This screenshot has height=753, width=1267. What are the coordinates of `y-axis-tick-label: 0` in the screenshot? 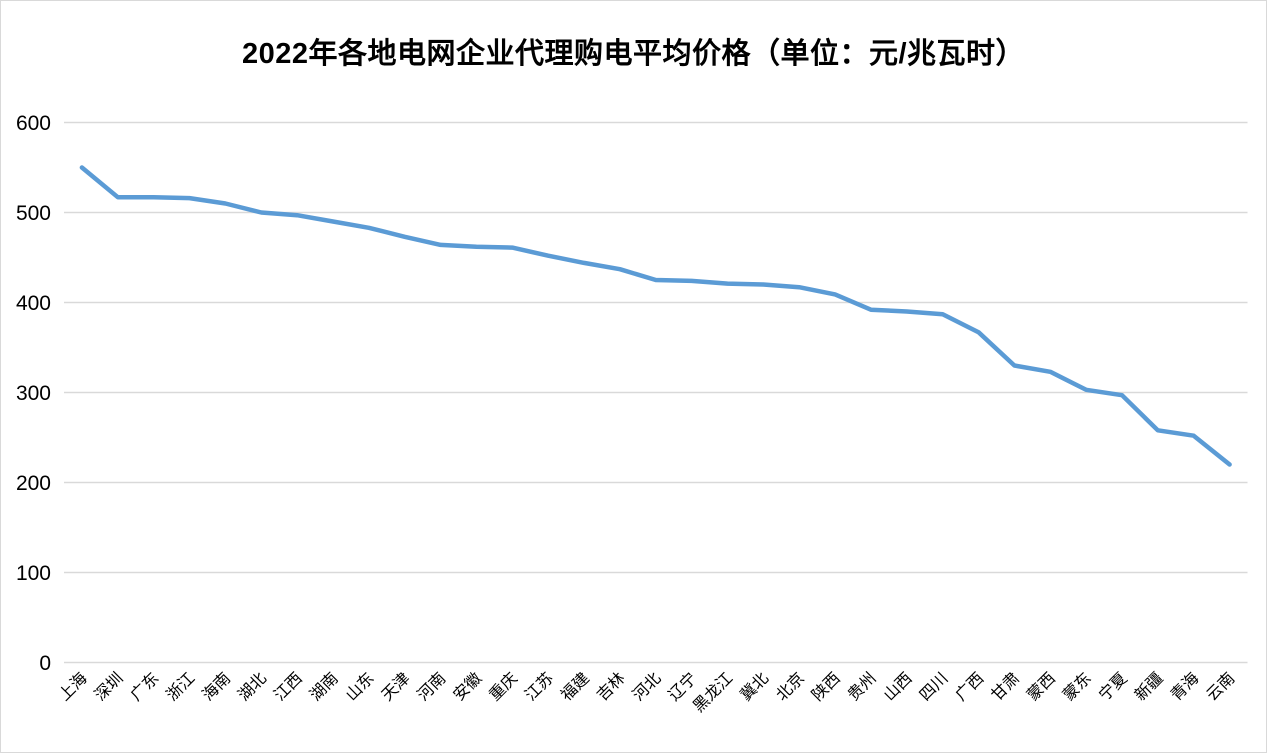 It's located at (45, 663).